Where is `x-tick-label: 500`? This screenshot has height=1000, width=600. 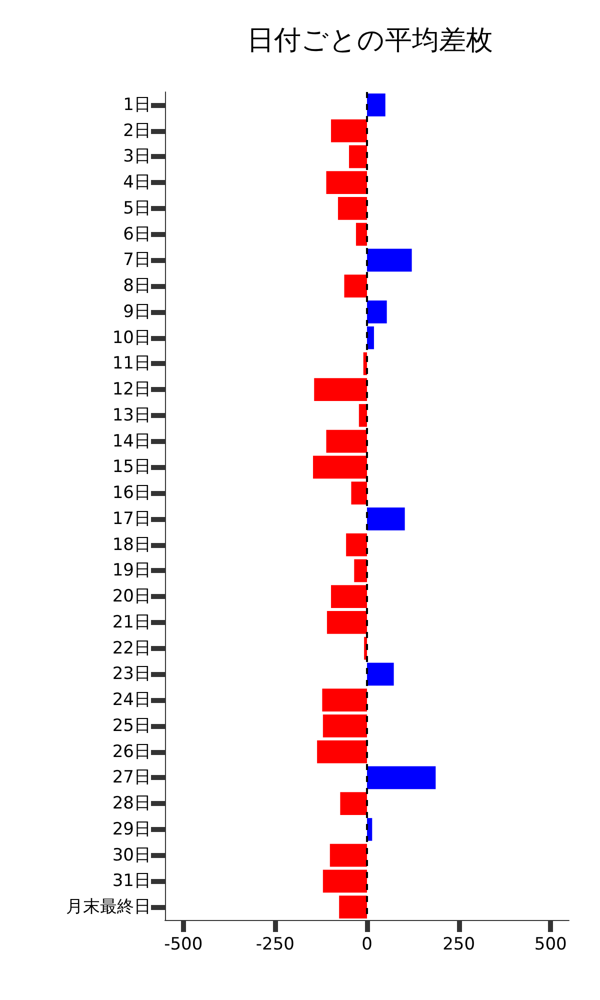
x-tick-label: 500 is located at coordinates (550, 944).